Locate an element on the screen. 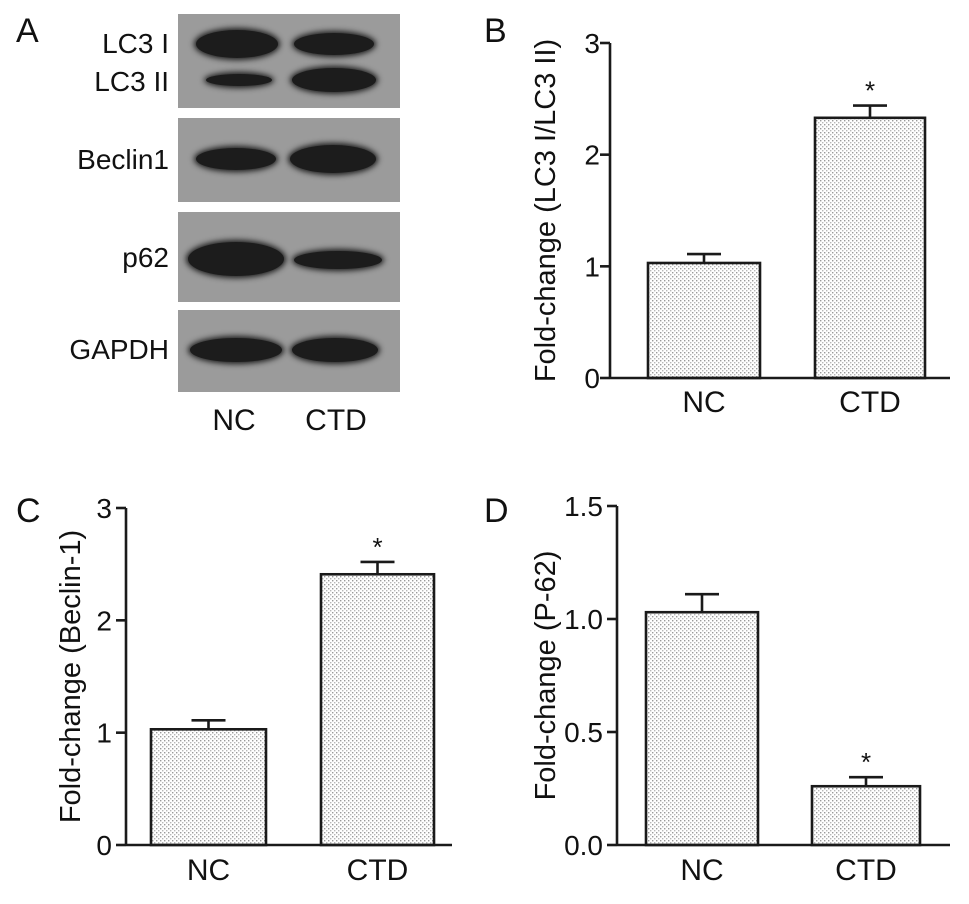  blot-strip-gapdh is located at coordinates (289, 351).